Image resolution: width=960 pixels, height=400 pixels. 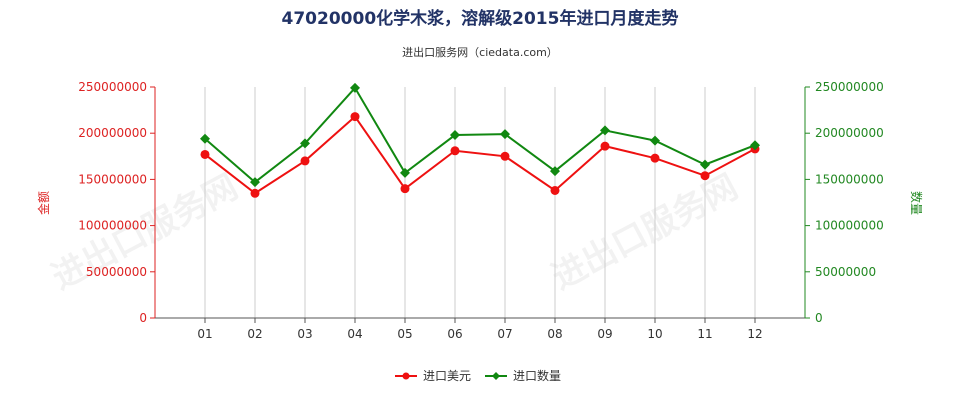 What do you see at coordinates (454, 334) in the screenshot?
I see `x-tick-label-06: 06` at bounding box center [454, 334].